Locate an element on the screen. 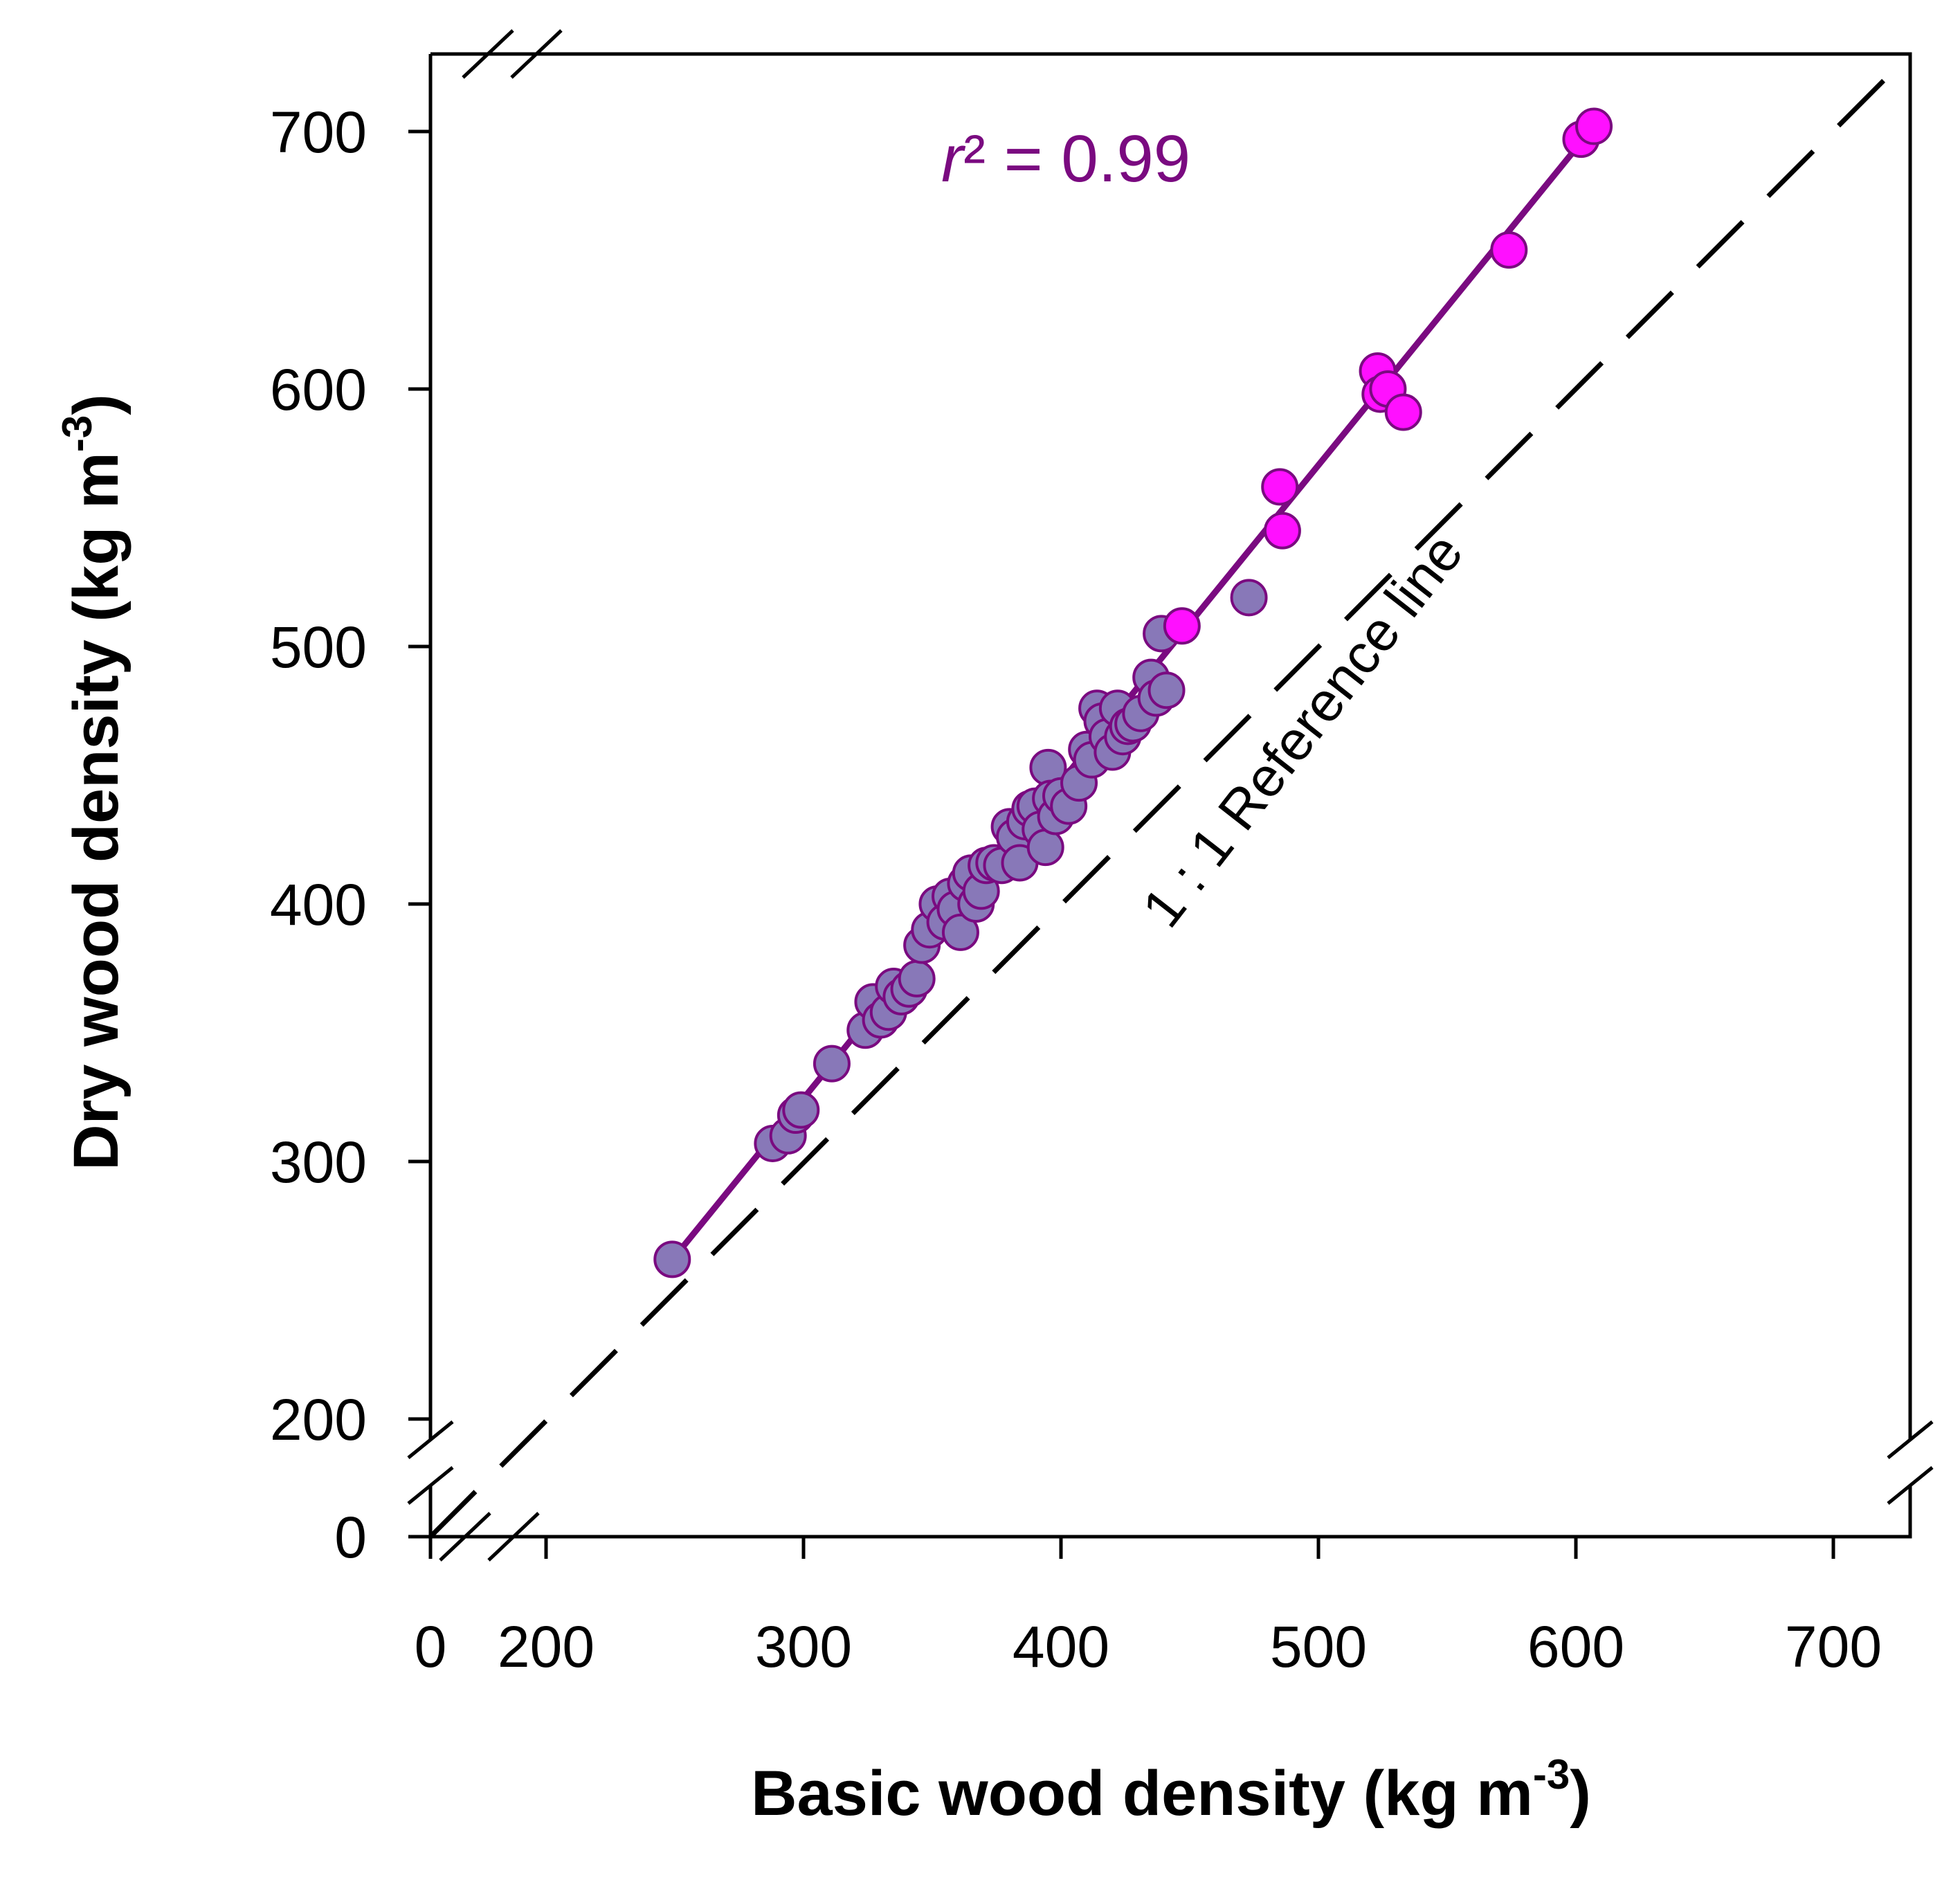 This screenshot has height=1880, width=1960. x-axis-title: Basic wood density (kg m-3) is located at coordinates (1171, 1790).